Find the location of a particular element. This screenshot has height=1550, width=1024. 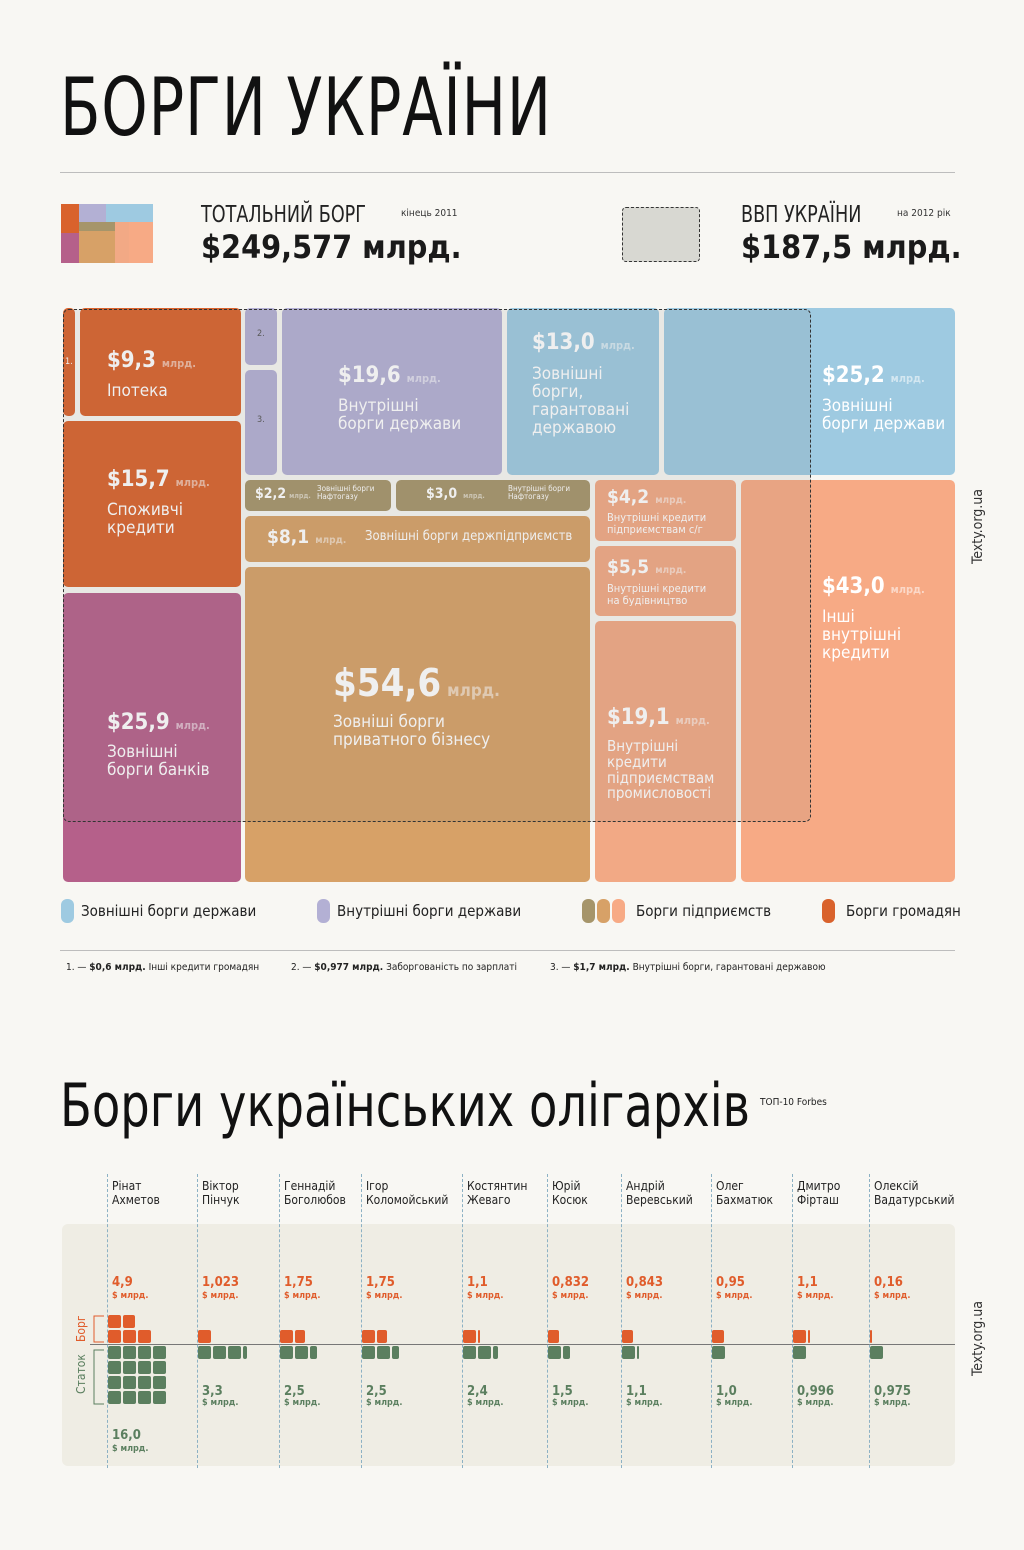

treemap-cell-other-citizen-credit: 1. is located at coordinates (69, 362).